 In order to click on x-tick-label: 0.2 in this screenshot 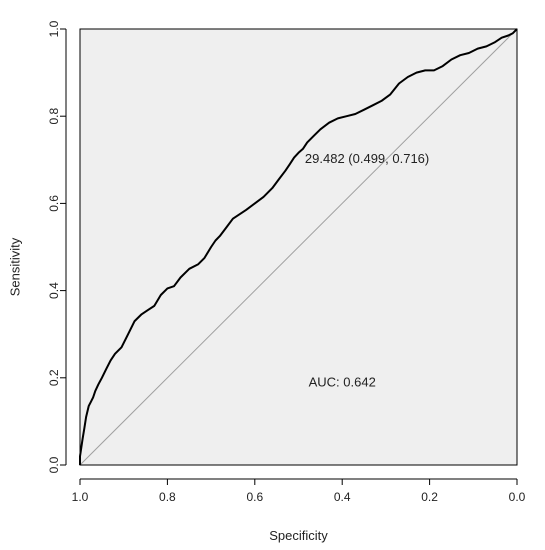, I will do `click(429, 497)`.